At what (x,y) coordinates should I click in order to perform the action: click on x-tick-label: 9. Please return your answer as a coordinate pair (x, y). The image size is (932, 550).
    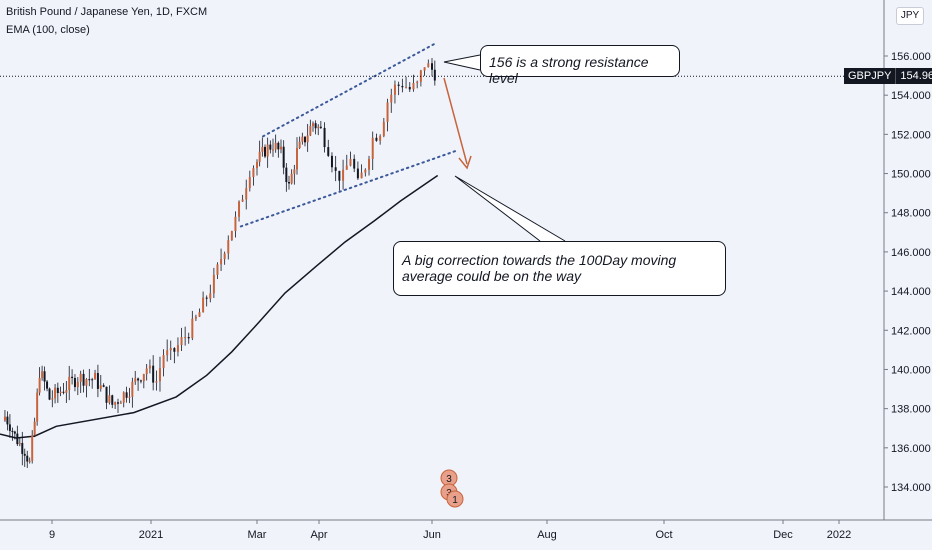
    Looking at the image, I should click on (52, 535).